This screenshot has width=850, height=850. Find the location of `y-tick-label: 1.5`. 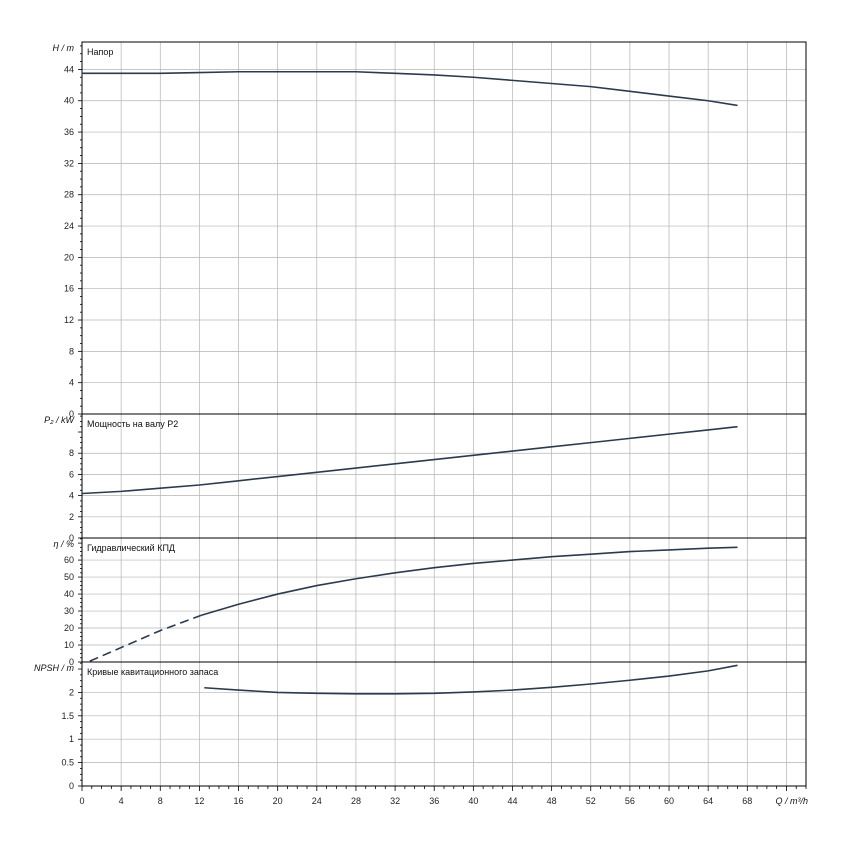

y-tick-label: 1.5 is located at coordinates (67, 716).